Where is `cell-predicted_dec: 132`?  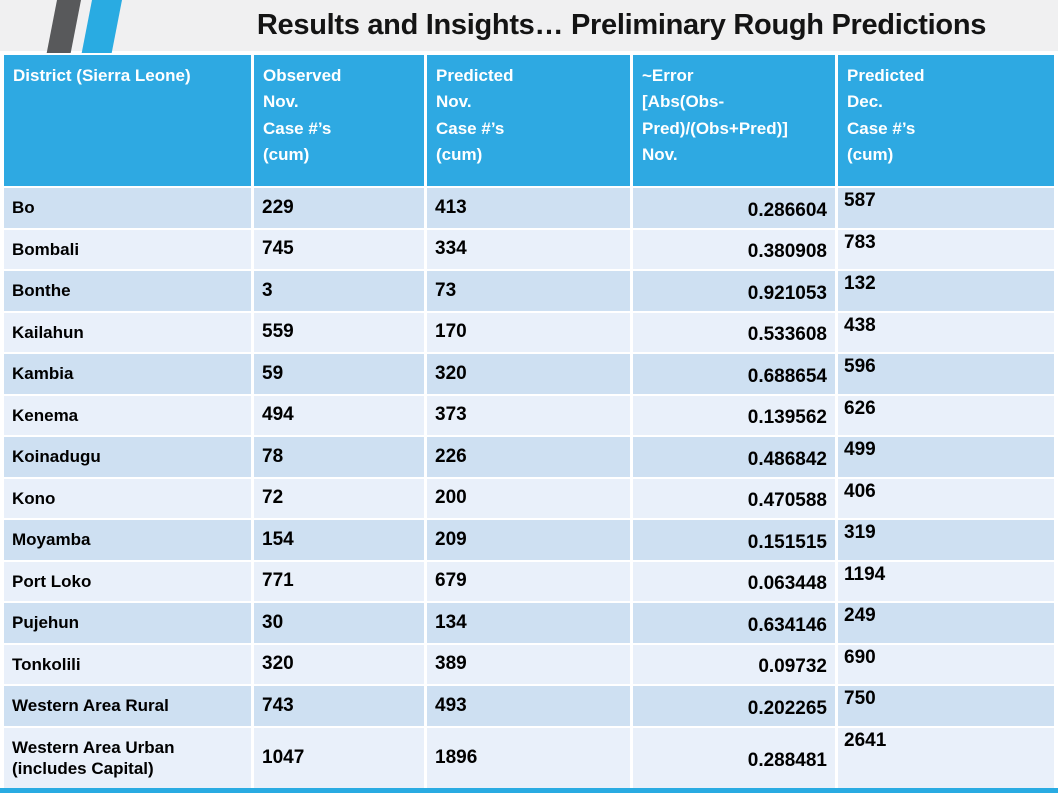 cell-predicted_dec: 132 is located at coordinates (946, 291).